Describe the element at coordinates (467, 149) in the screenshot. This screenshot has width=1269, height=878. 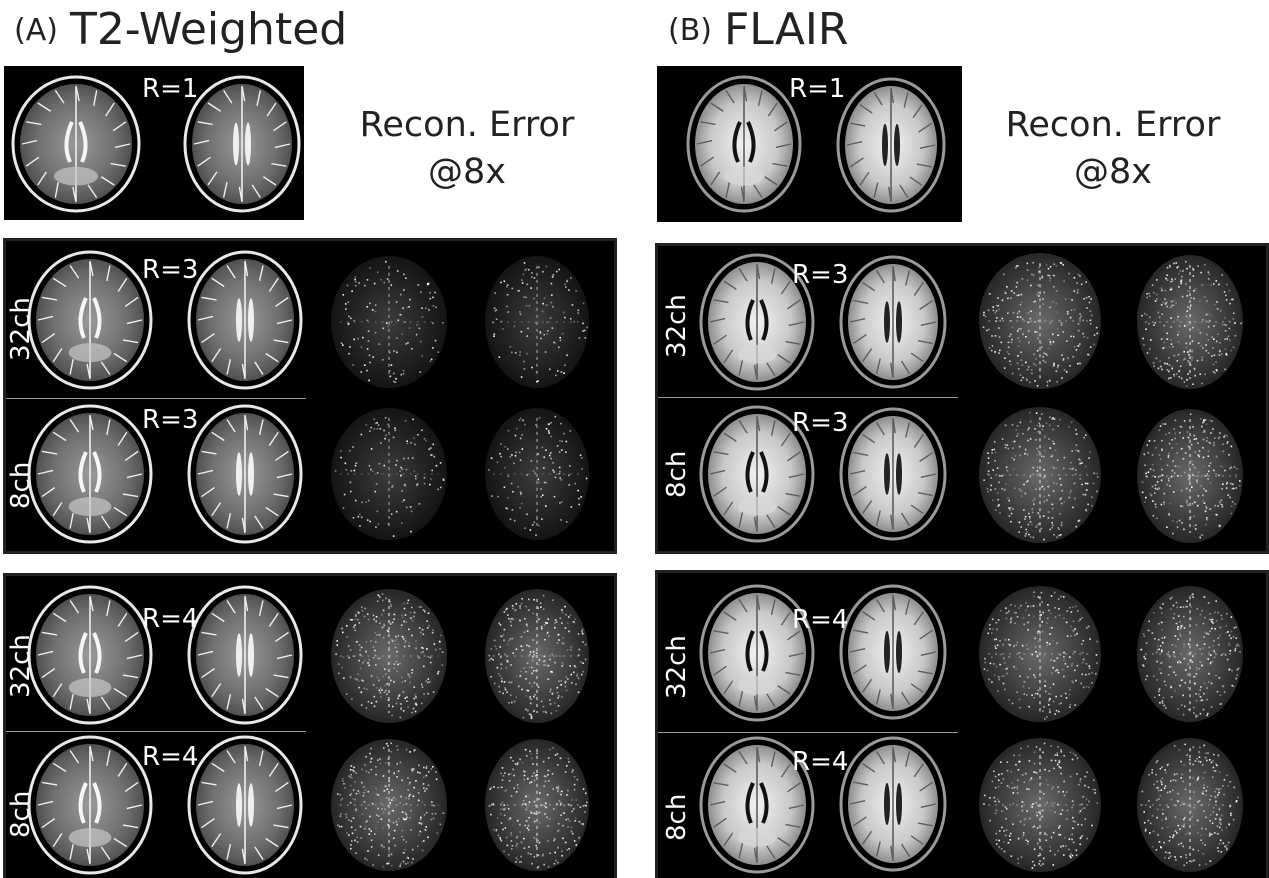
I see `panel-a-recon-error-label: Recon. Error @8x` at that location.